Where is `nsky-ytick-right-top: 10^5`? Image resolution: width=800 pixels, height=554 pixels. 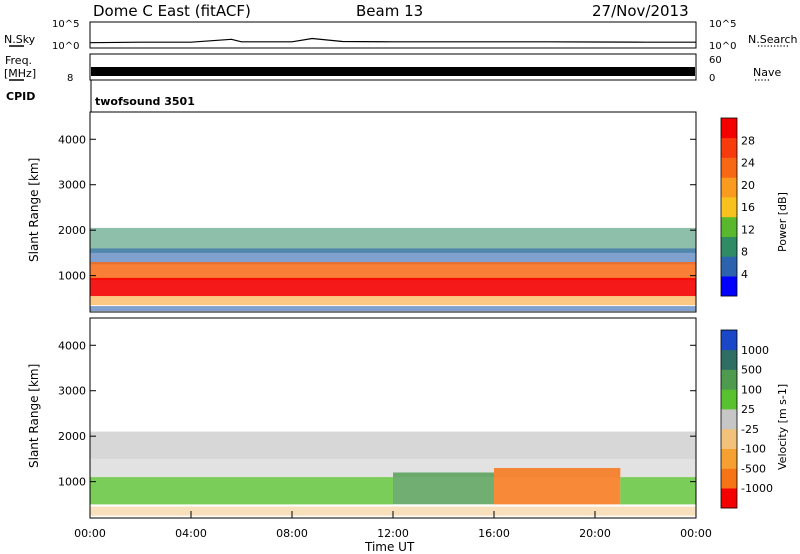 nsky-ytick-right-top: 10^5 is located at coordinates (722, 24).